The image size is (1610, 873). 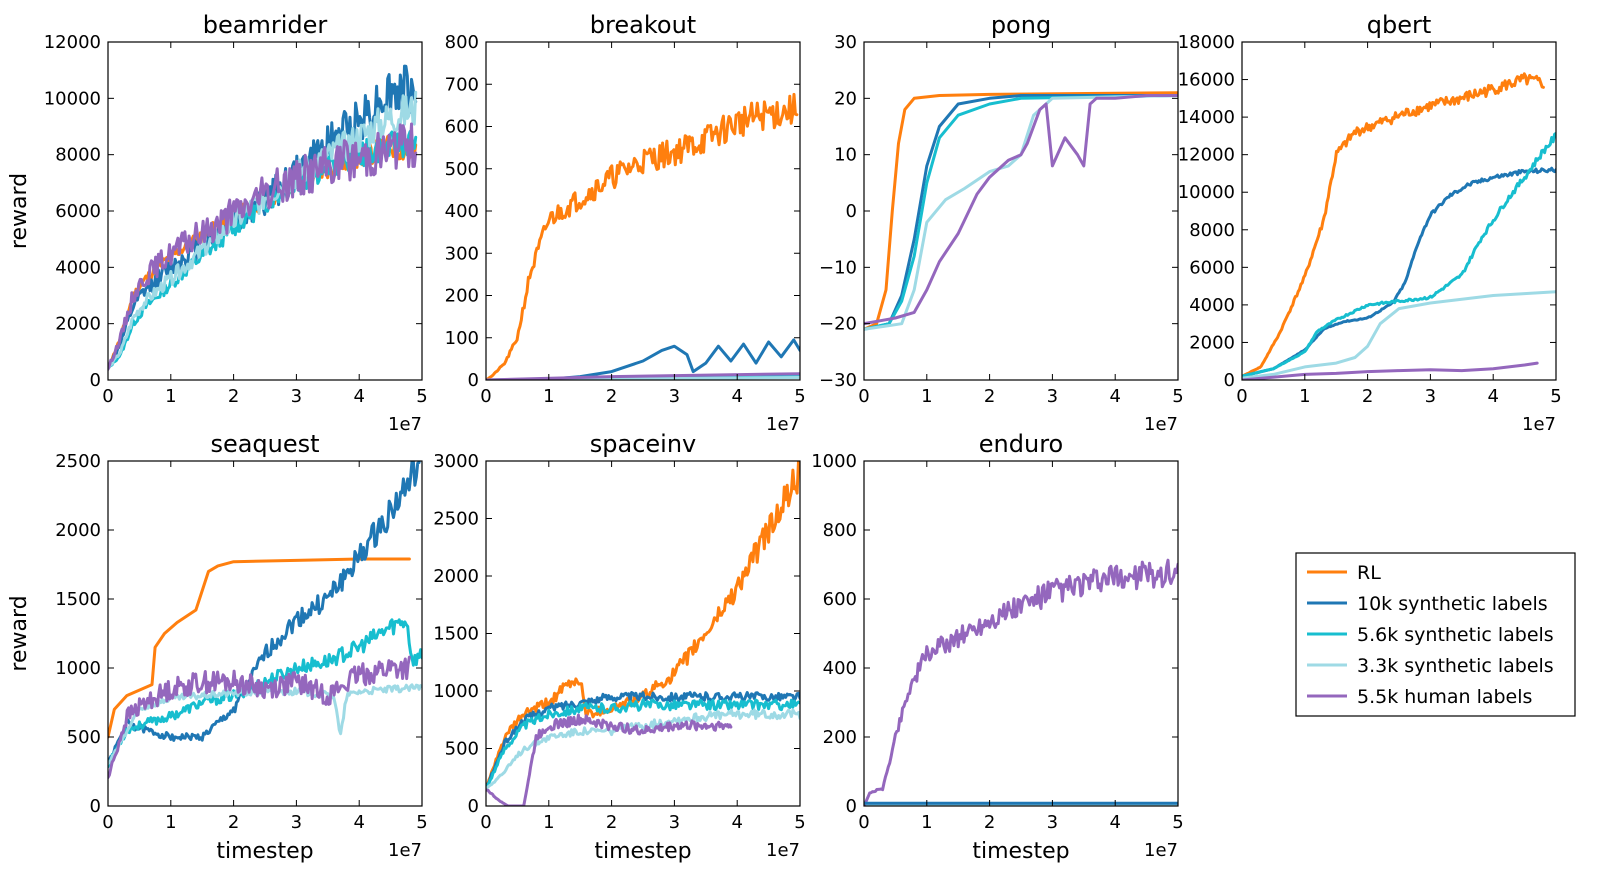 I want to click on y-tick-label: 18000, so click(x=1206, y=42).